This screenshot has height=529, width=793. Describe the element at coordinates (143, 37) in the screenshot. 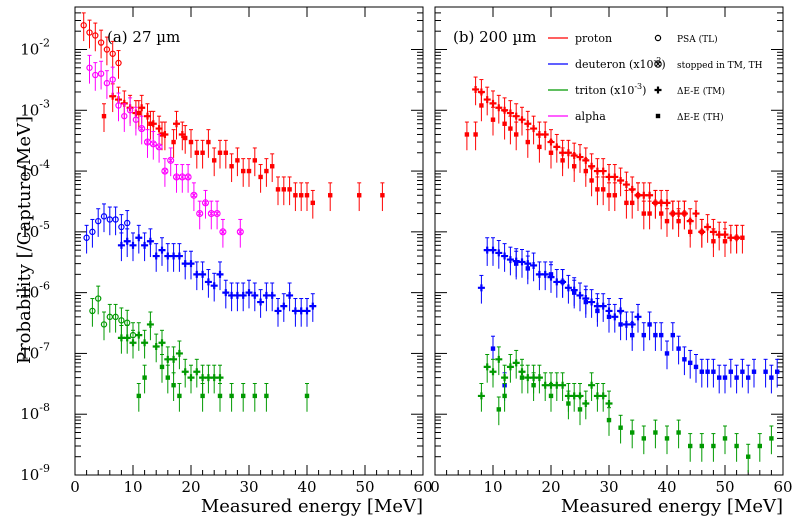

I see `panel-a-label: (a) 27 µm` at that location.